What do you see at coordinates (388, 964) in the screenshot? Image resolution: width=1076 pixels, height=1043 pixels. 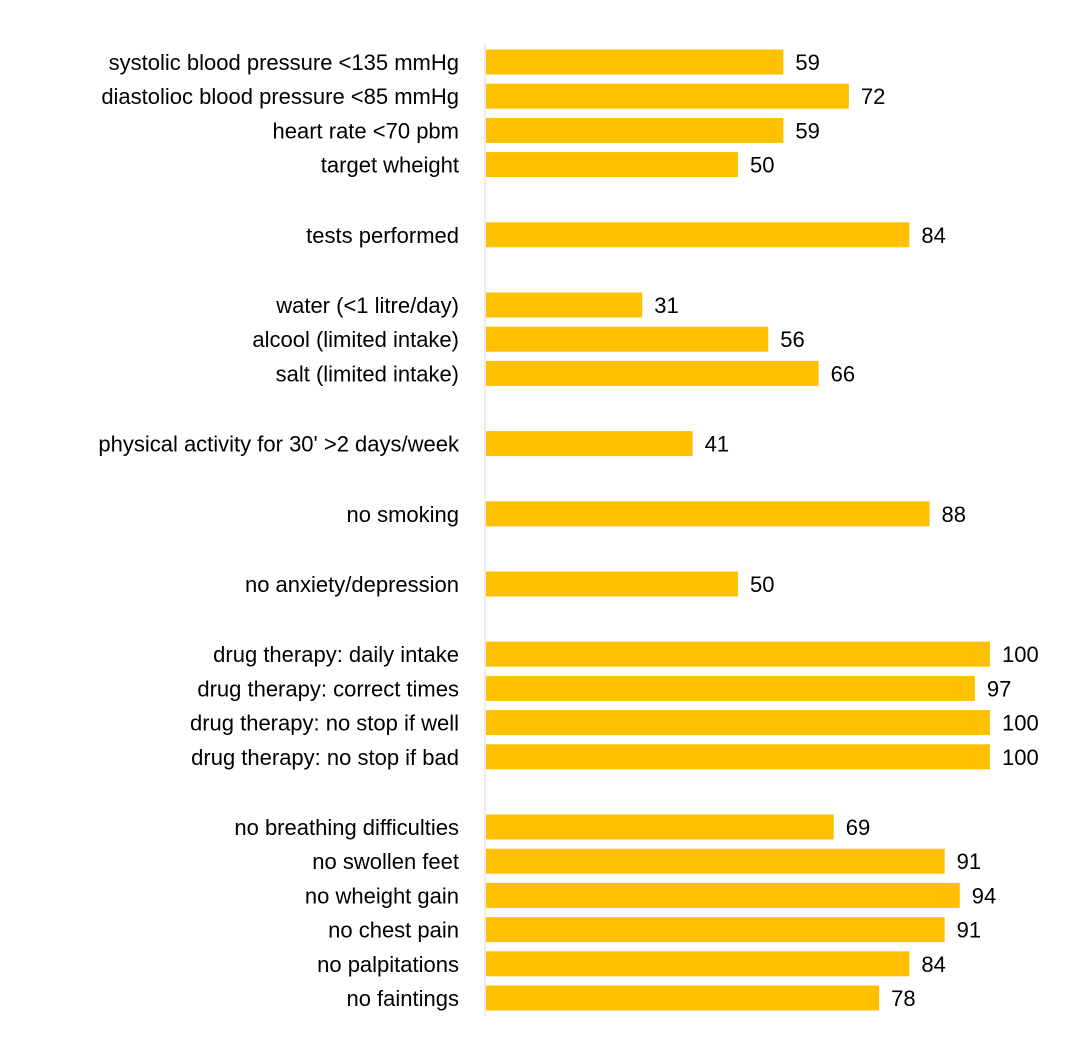 I see `category-label: no palpitations` at bounding box center [388, 964].